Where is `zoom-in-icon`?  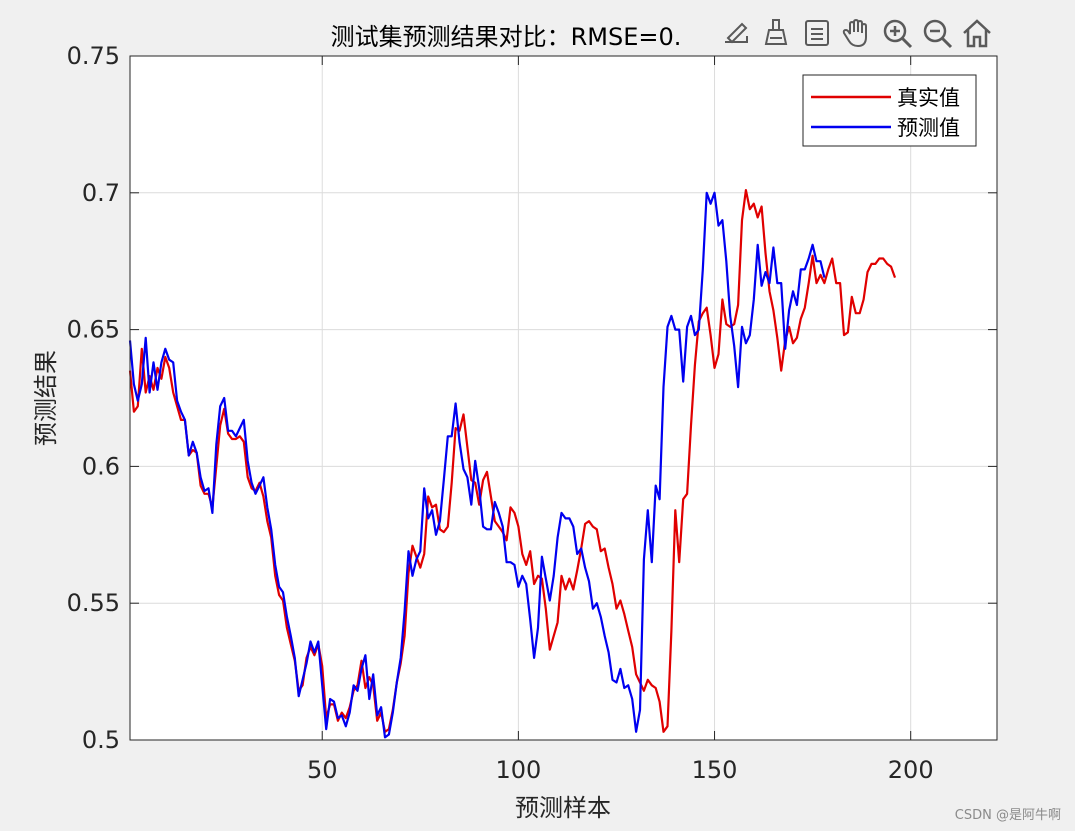
zoom-in-icon is located at coordinates (898, 34).